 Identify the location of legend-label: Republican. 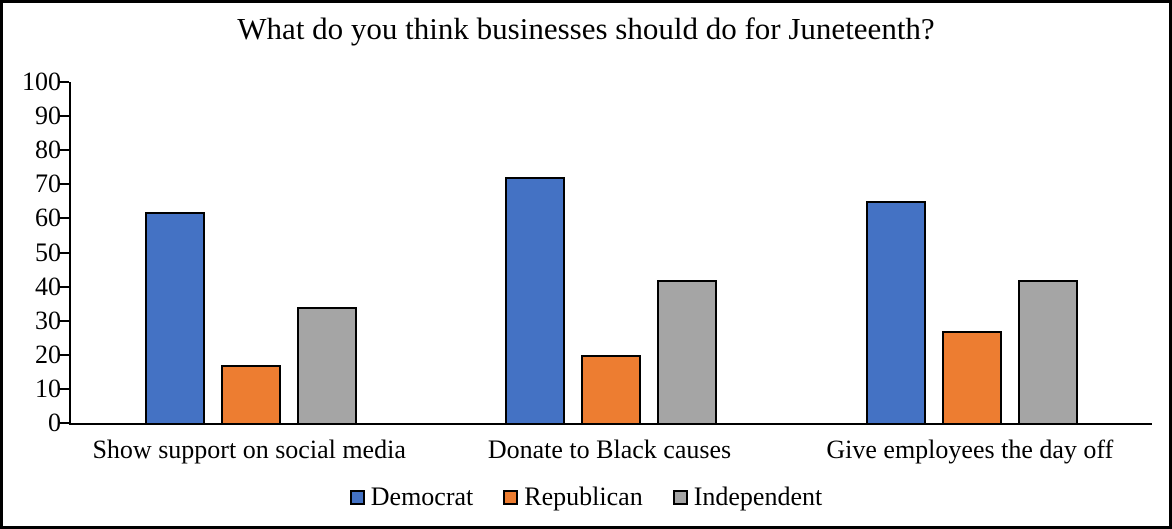
(583, 496).